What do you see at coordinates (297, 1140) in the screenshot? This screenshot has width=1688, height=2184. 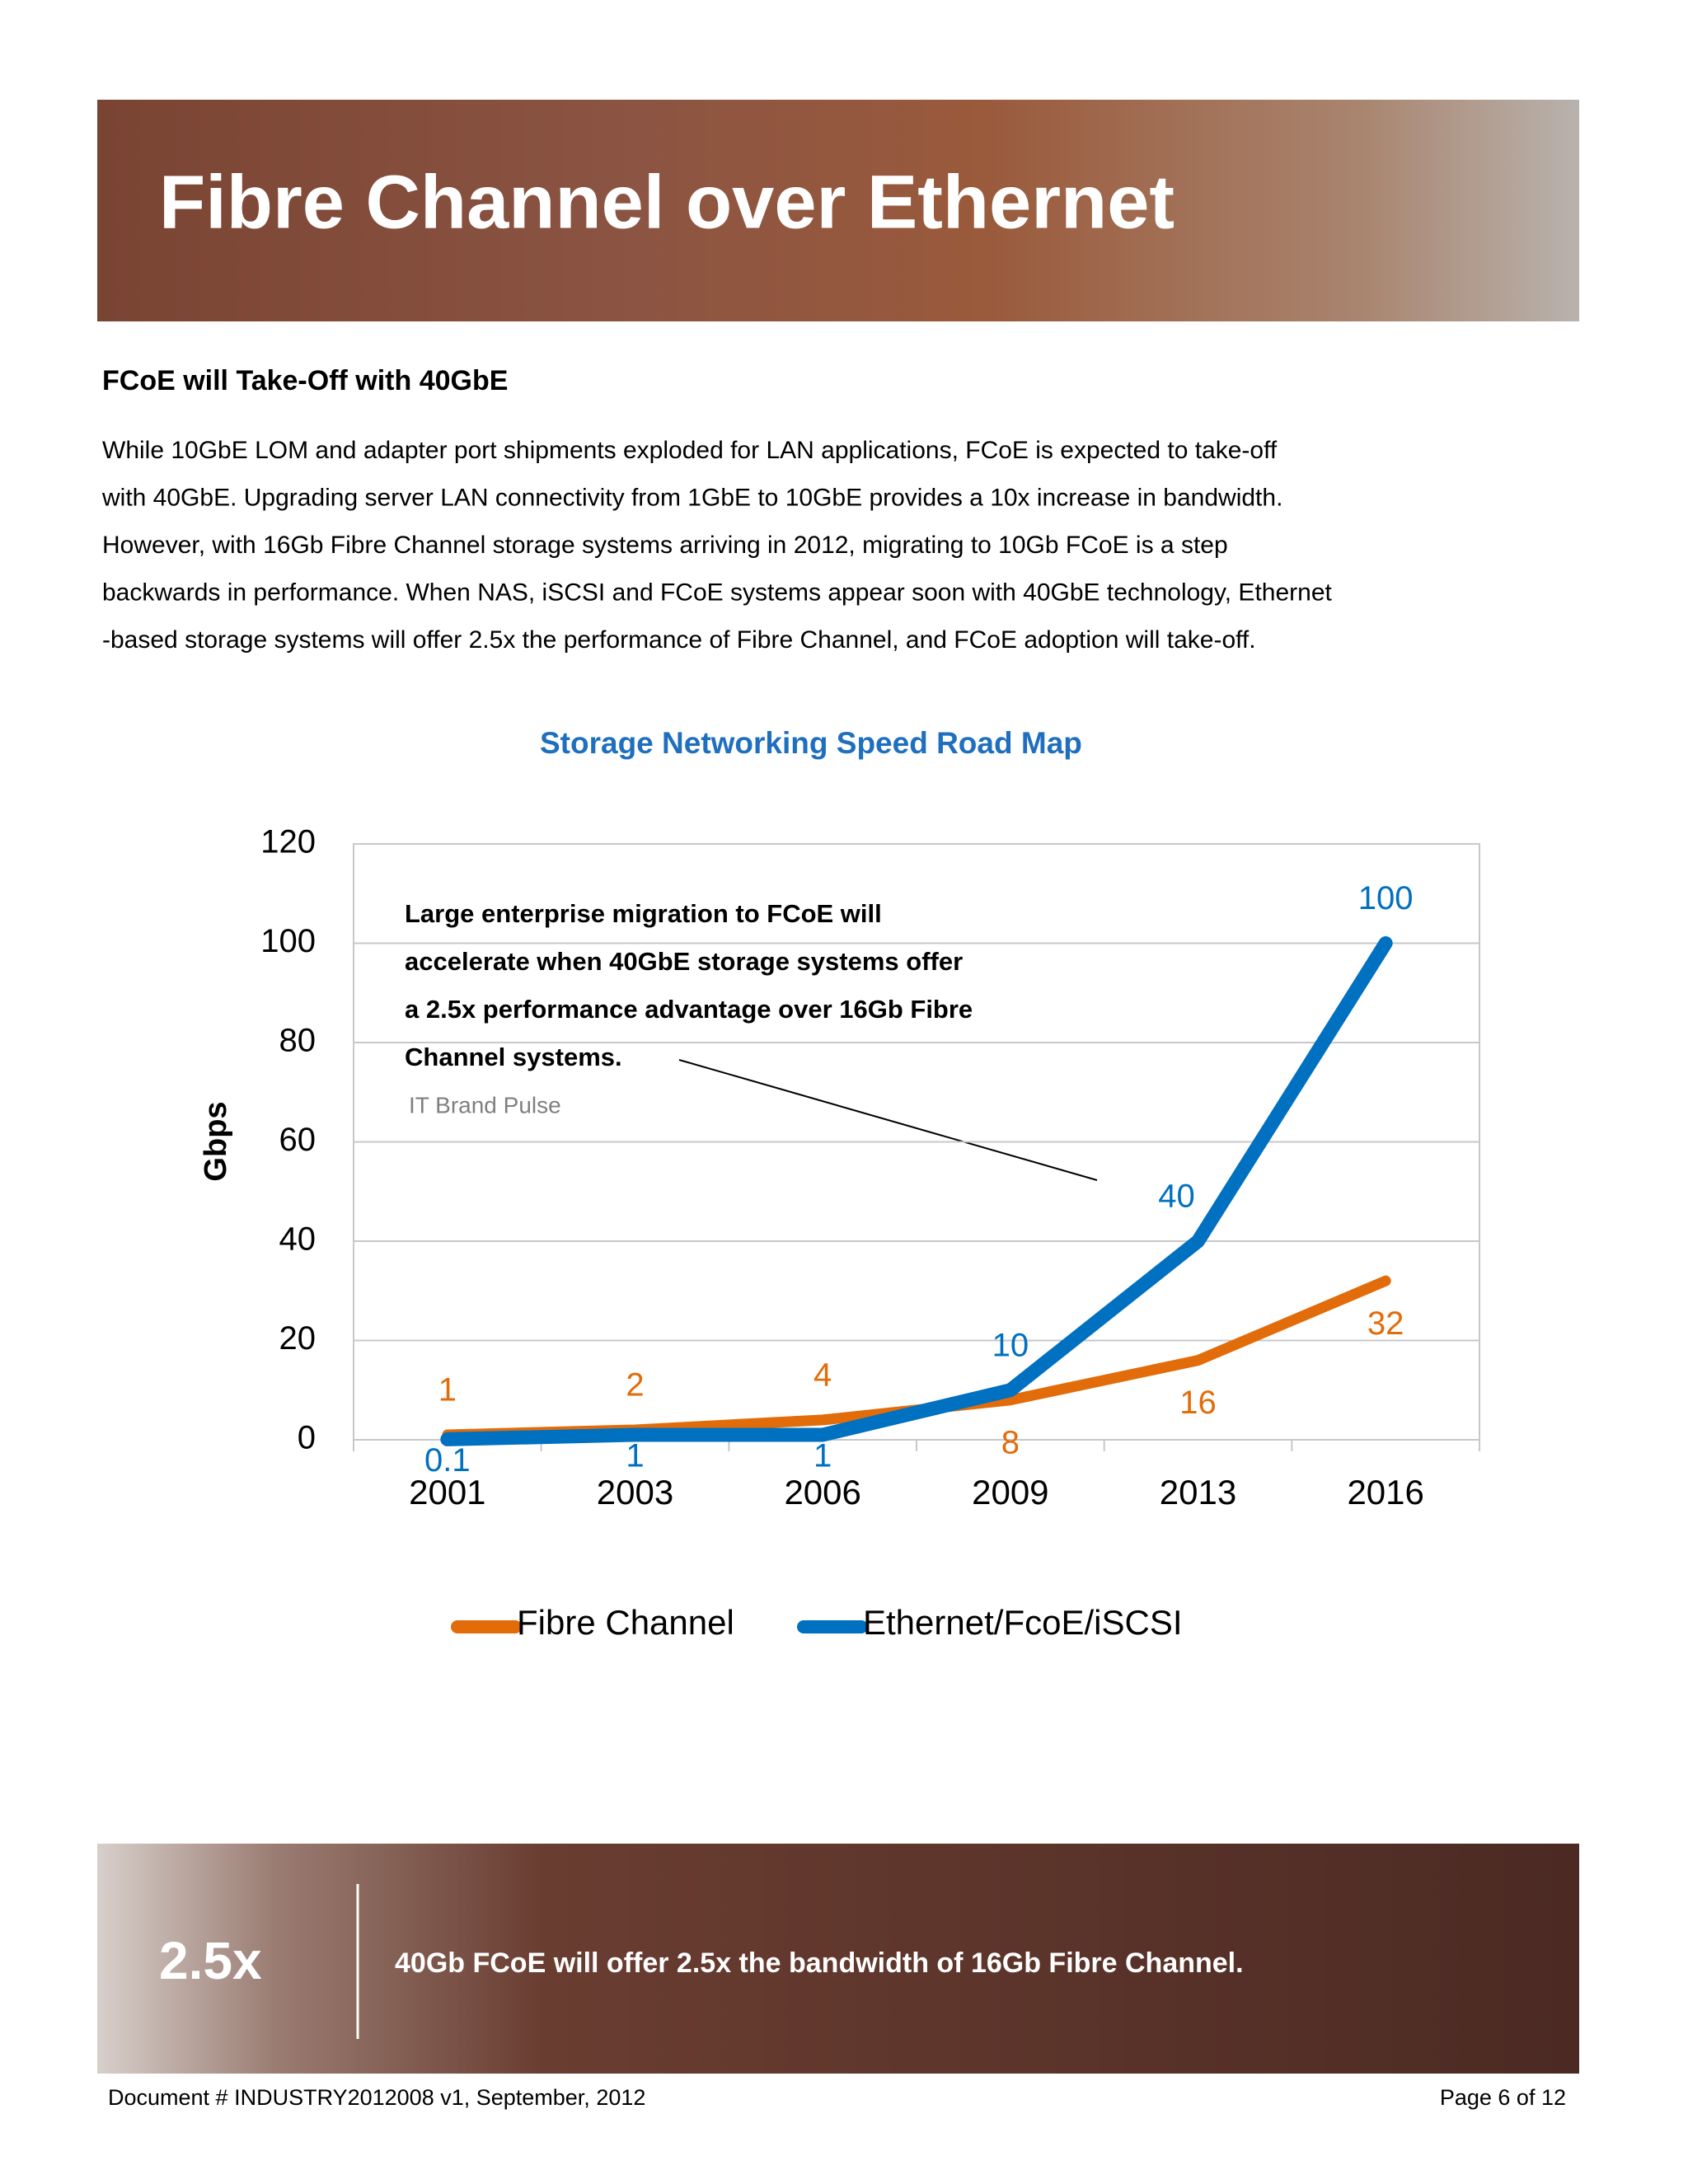 I see `y-tick-label: 60` at bounding box center [297, 1140].